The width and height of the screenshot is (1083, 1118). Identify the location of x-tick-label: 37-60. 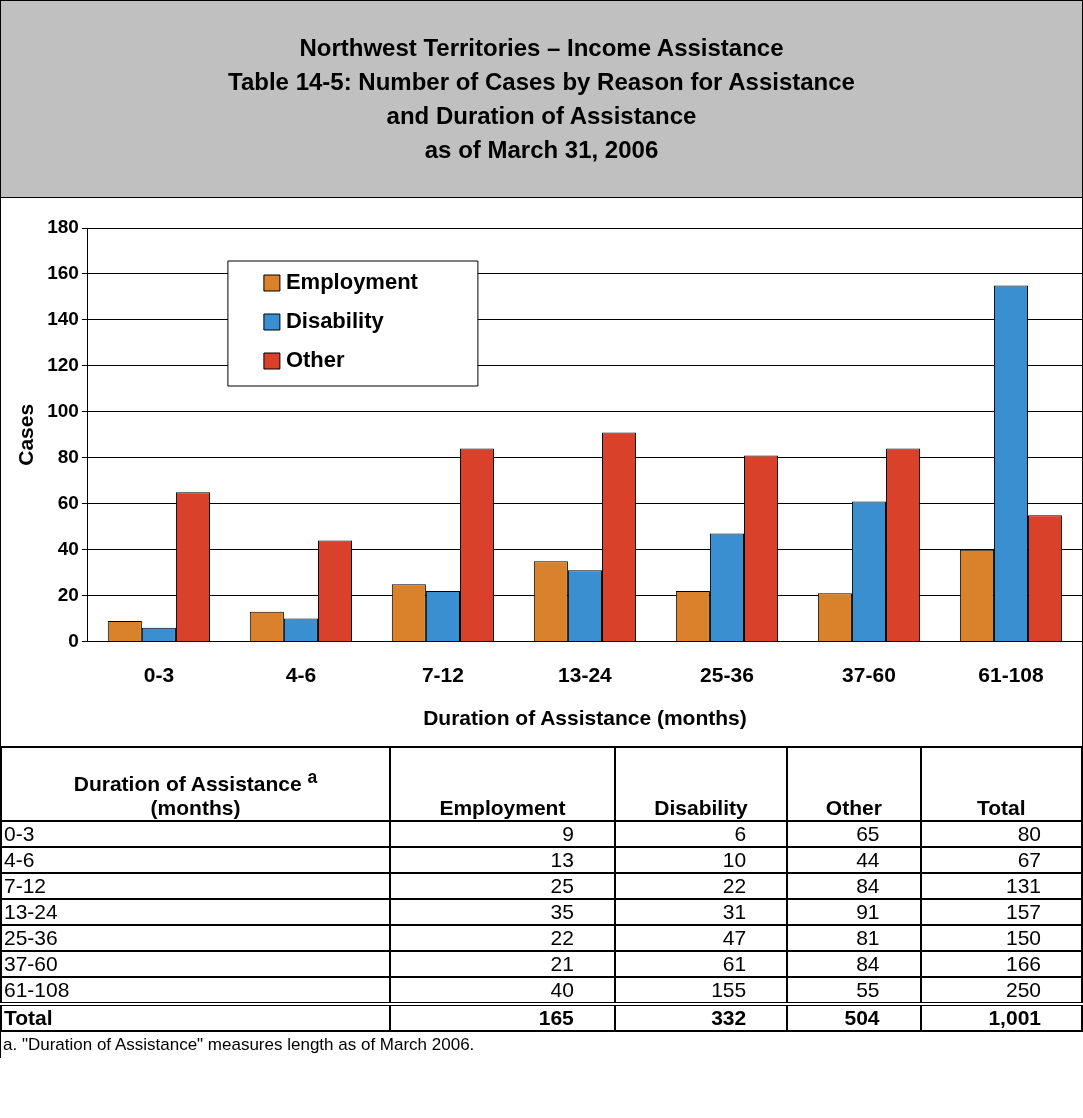
(869, 674).